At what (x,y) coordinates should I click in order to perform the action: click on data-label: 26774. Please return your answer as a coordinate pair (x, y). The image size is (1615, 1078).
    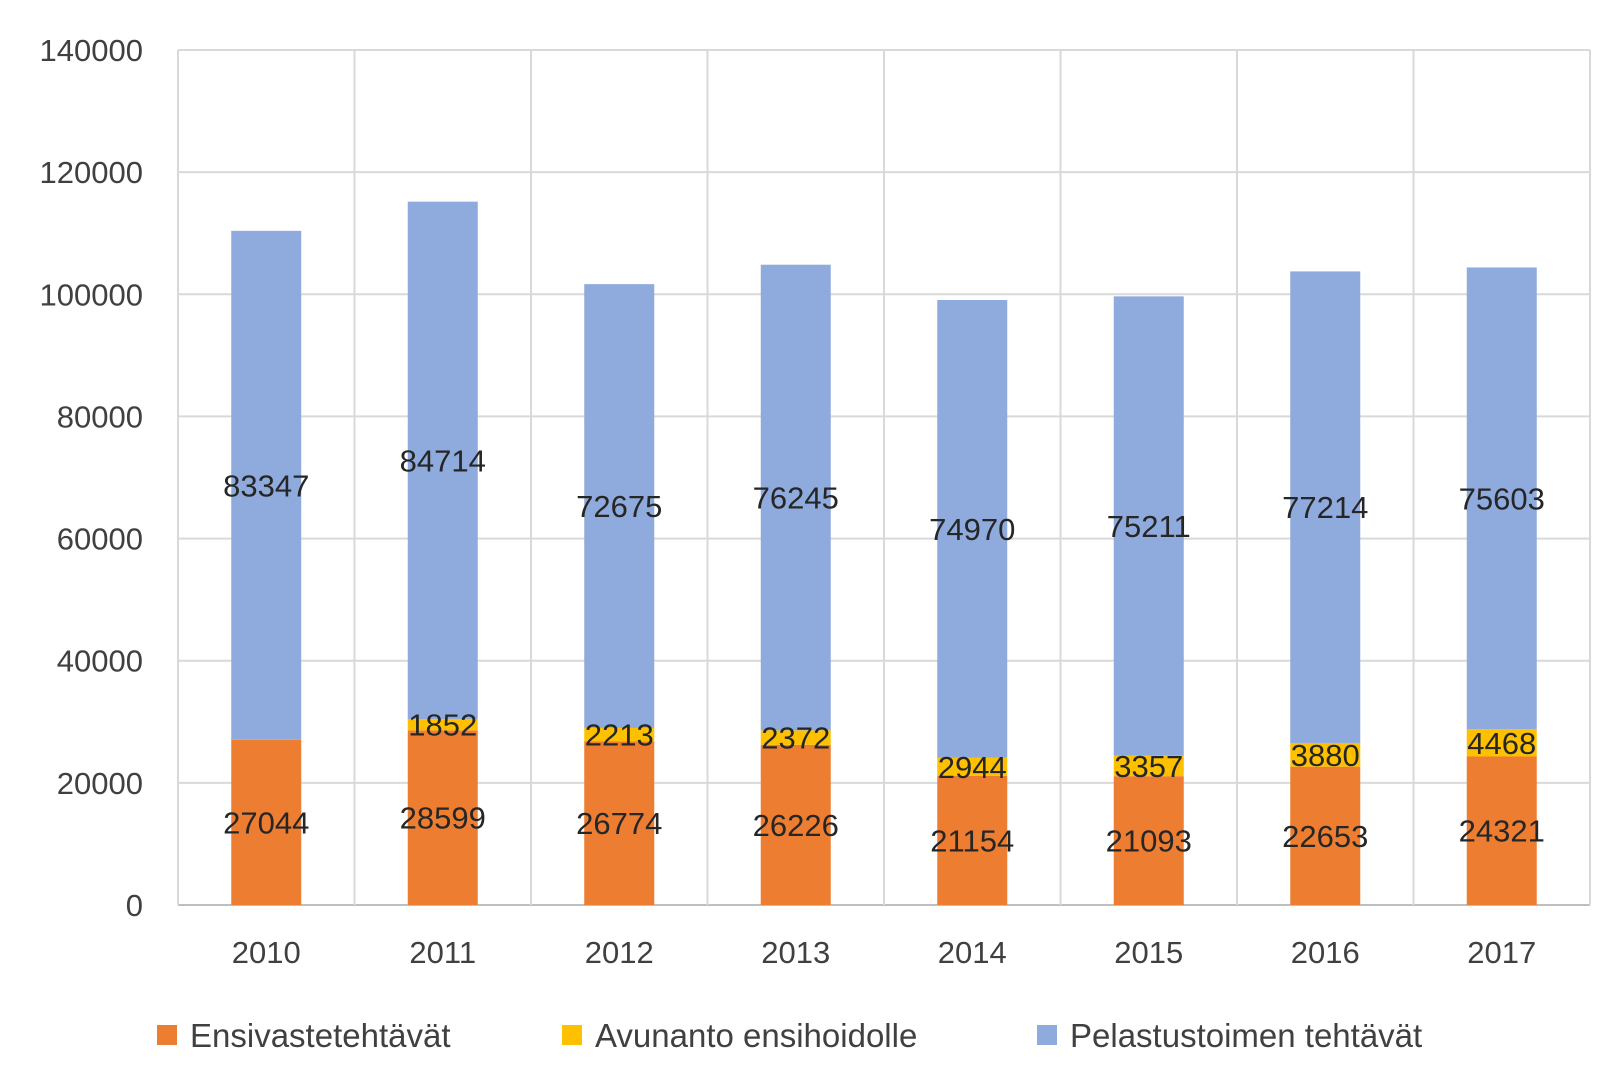
    Looking at the image, I should click on (619, 823).